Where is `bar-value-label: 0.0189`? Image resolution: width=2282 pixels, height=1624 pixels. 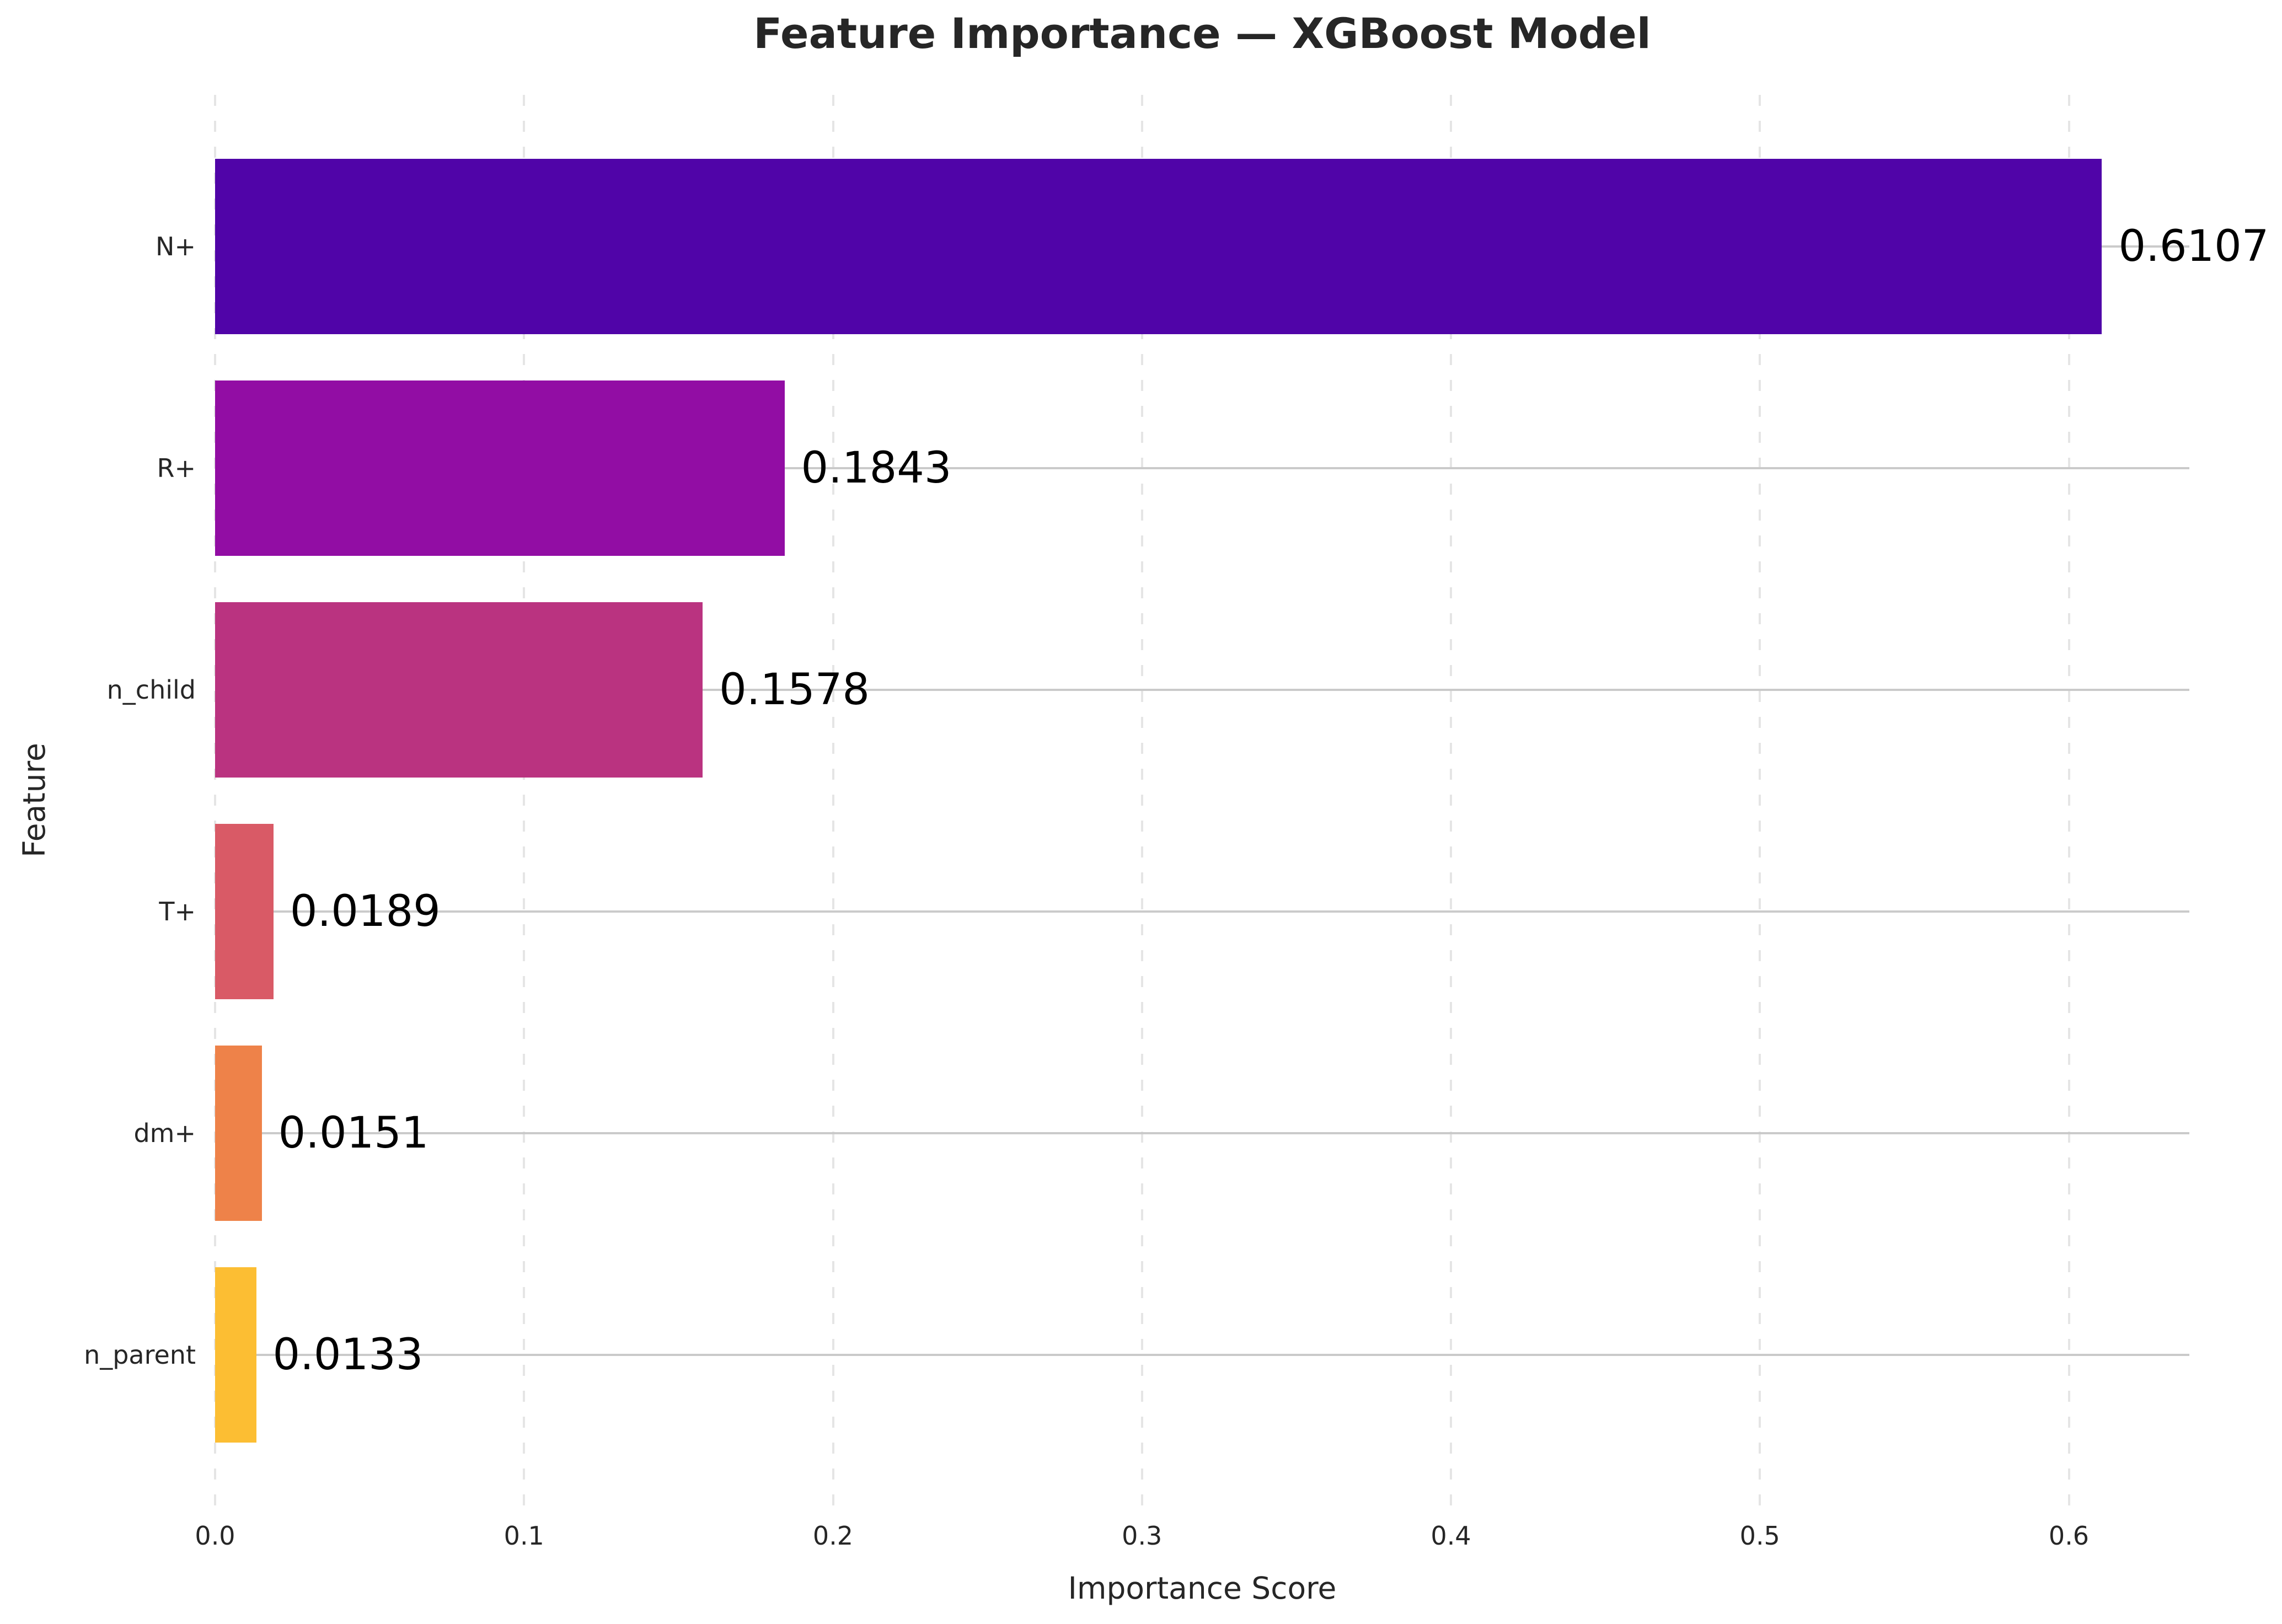 bar-value-label: 0.0189 is located at coordinates (365, 912).